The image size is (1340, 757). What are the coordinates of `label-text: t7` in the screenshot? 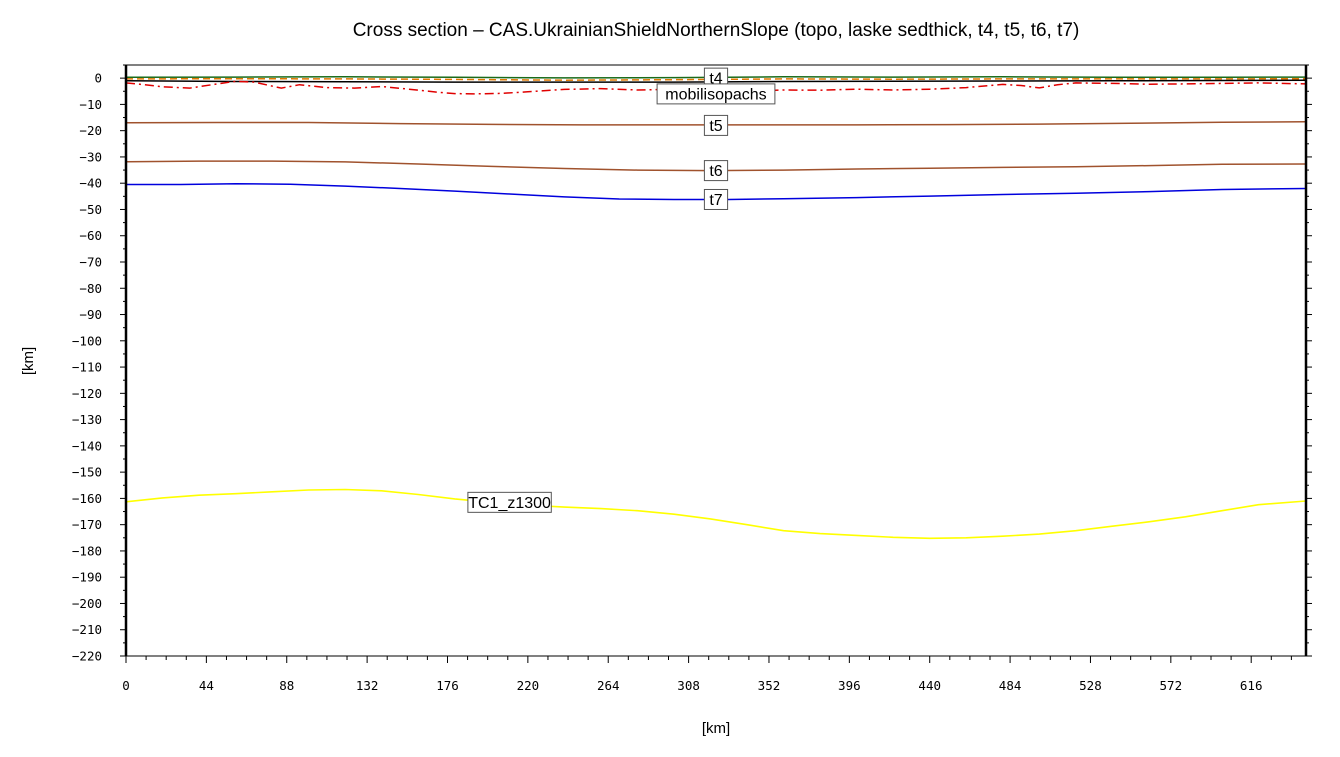 It's located at (715, 200).